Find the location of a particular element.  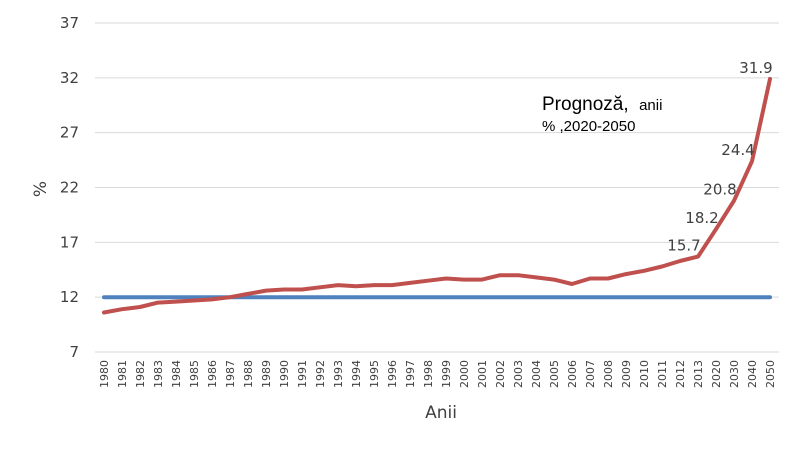

x-tick-label: 2002 is located at coordinates (500, 374).